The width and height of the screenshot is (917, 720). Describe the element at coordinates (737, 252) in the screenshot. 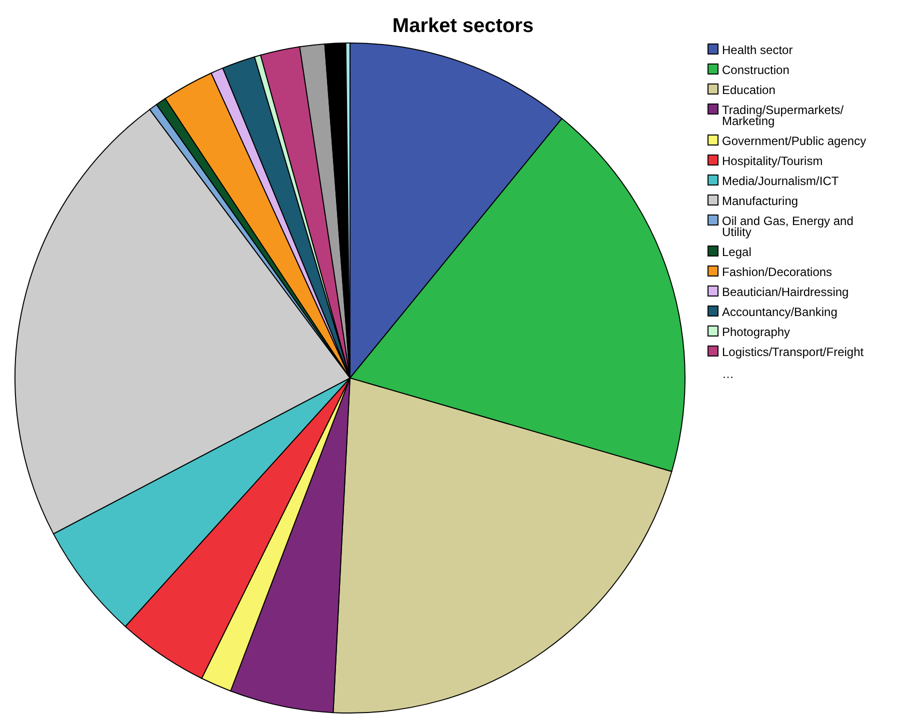

I see `legend-label: Legal` at that location.